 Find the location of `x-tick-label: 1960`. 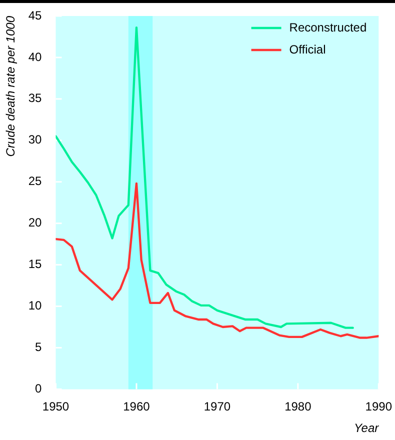

x-tick-label: 1960 is located at coordinates (136, 407).